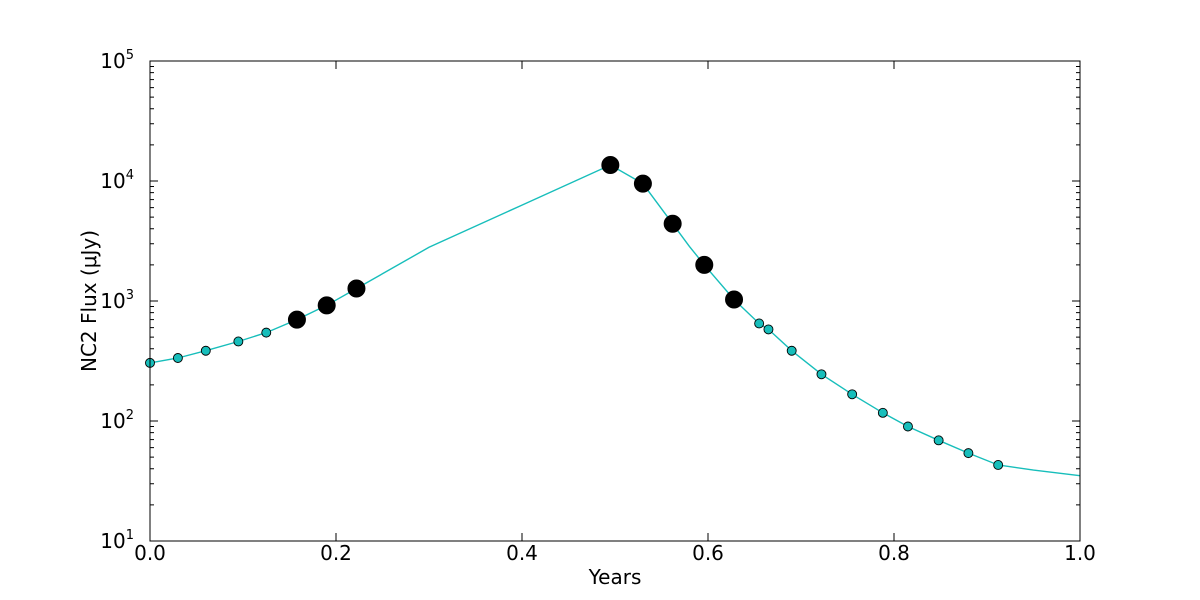 This screenshot has width=1200, height=600. What do you see at coordinates (615, 553) in the screenshot?
I see `x-tick-labels: 0.0 0.2 0.4 0.6 0.8 1.0` at bounding box center [615, 553].